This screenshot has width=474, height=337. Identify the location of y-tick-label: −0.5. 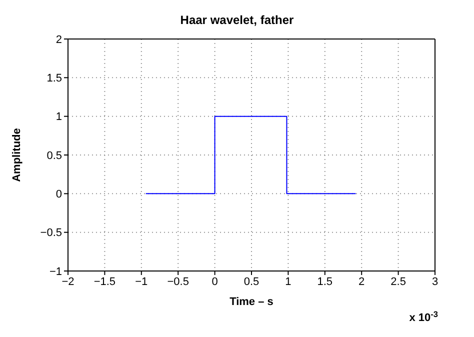
(51, 233).